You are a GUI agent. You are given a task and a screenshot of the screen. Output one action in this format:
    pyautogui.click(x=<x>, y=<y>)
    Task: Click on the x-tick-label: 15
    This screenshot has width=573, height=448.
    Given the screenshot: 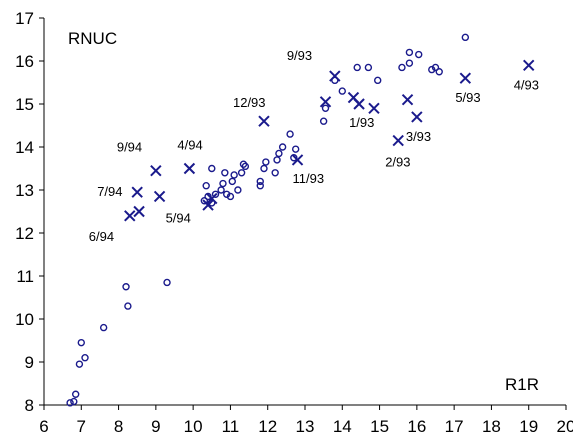 What is the action you would take?
    pyautogui.click(x=379, y=426)
    